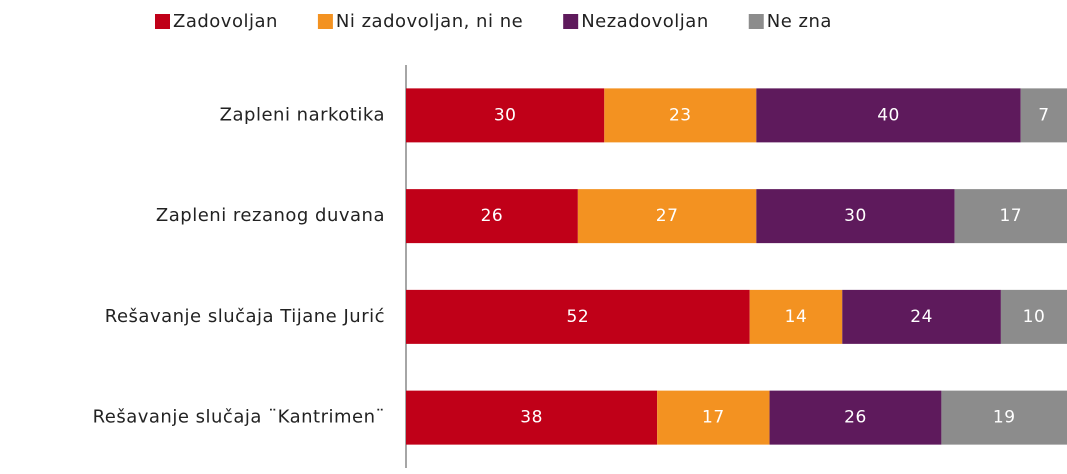  What do you see at coordinates (245, 316) in the screenshot?
I see `category-label: Rešavanje slučaja Tijane Jurić` at bounding box center [245, 316].